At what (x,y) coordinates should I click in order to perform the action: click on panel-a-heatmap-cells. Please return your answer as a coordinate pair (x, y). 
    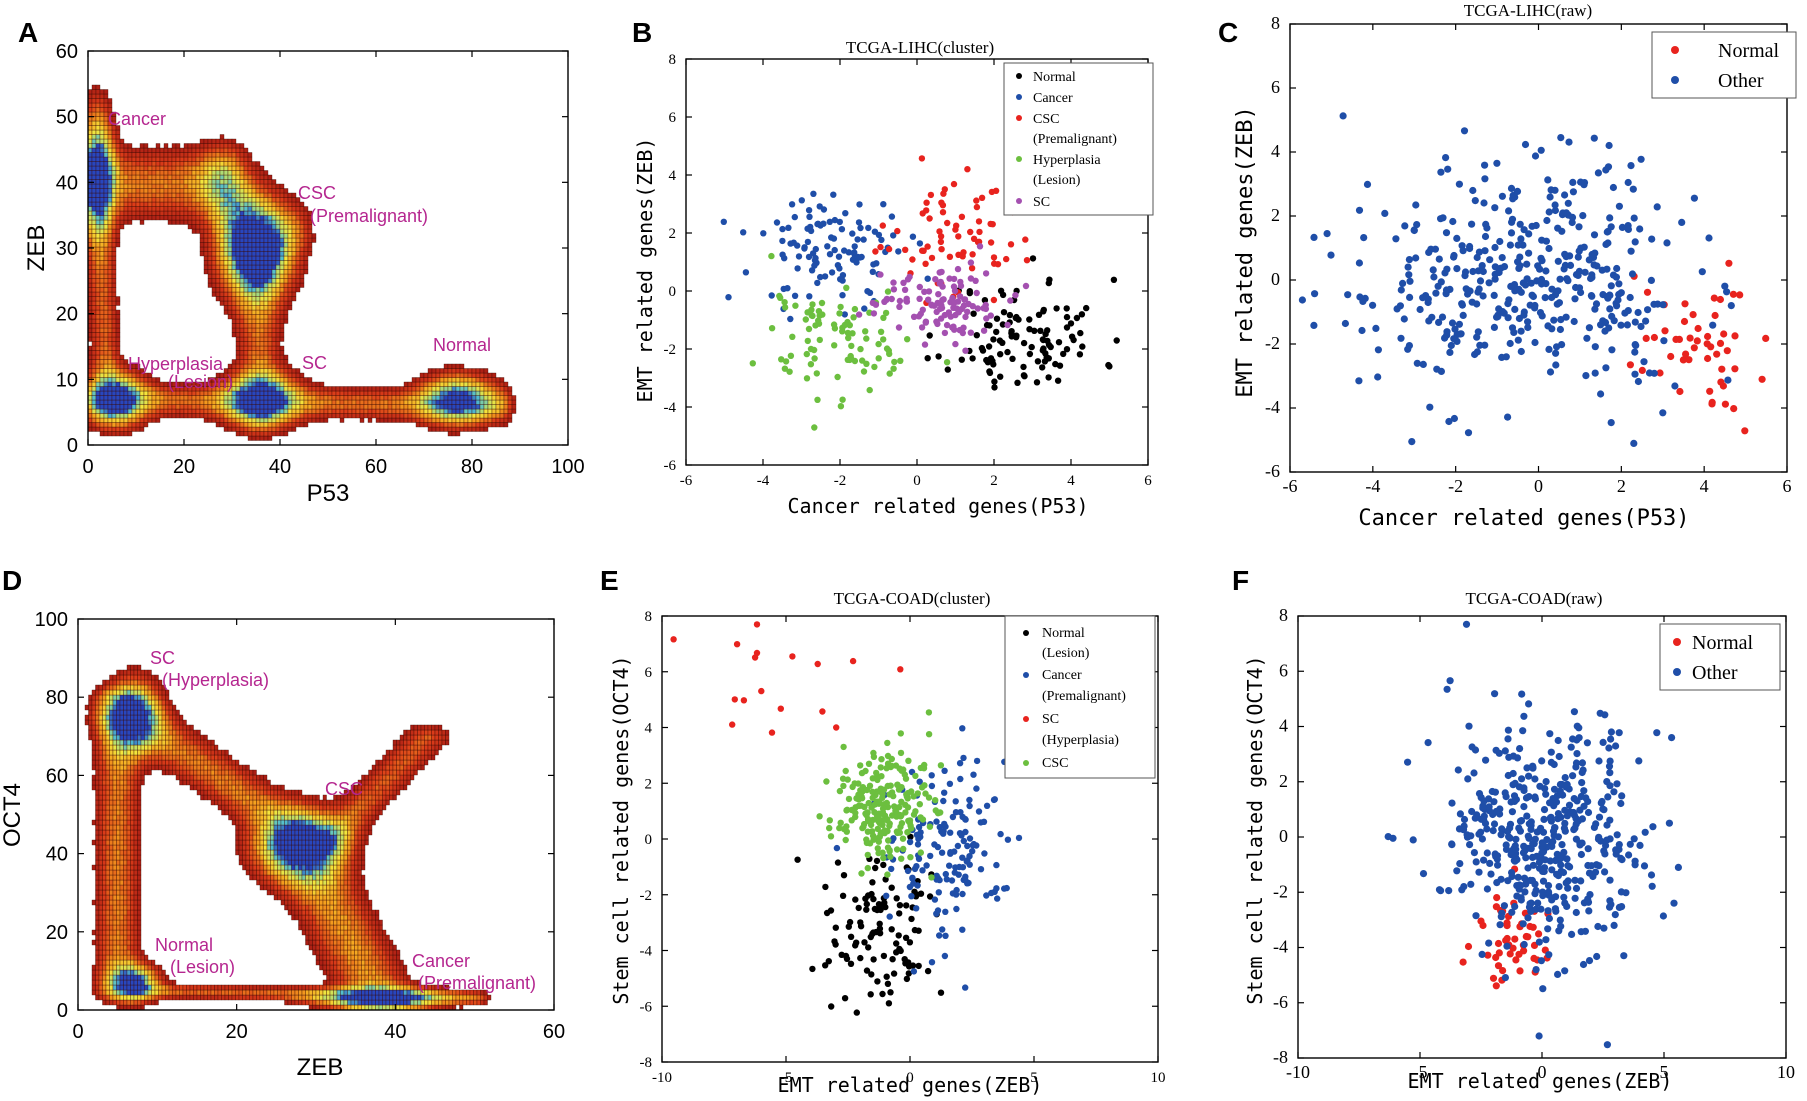
    Looking at the image, I should click on (302, 262).